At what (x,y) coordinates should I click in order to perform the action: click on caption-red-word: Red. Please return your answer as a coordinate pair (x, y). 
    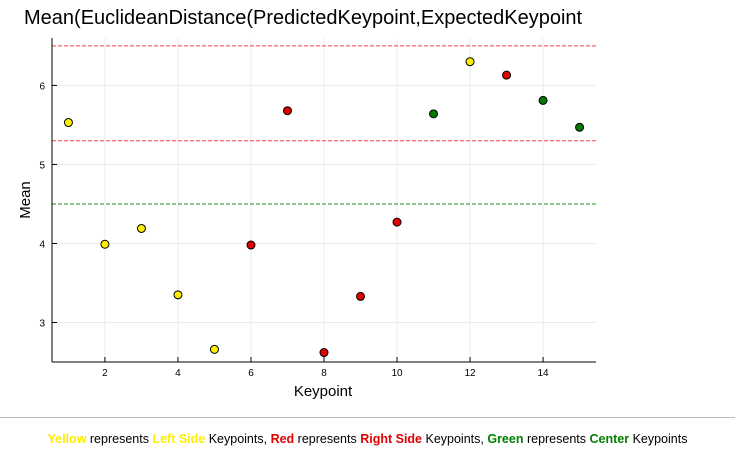
    Looking at the image, I should click on (282, 439).